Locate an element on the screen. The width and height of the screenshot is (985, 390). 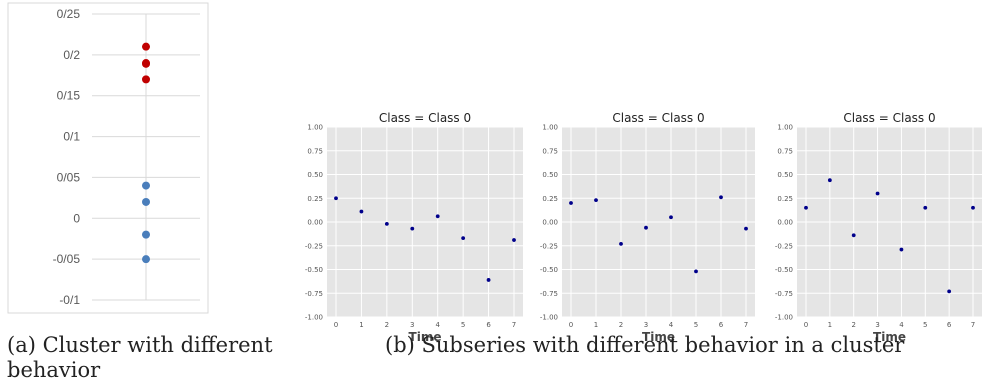
chart-a-y-tick-label: 0/15 is located at coordinates (69, 96).